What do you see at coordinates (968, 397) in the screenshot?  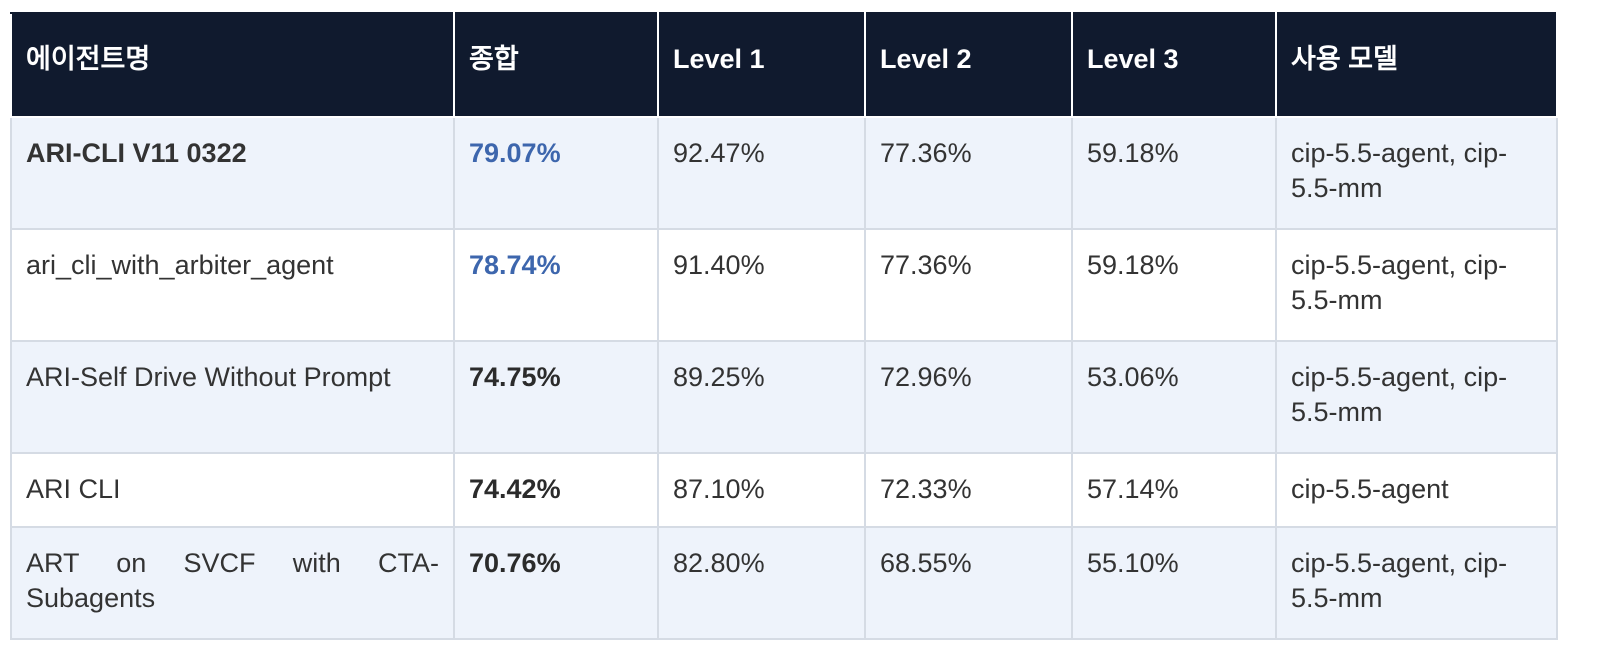 I see `table-cell: 72.96%` at bounding box center [968, 397].